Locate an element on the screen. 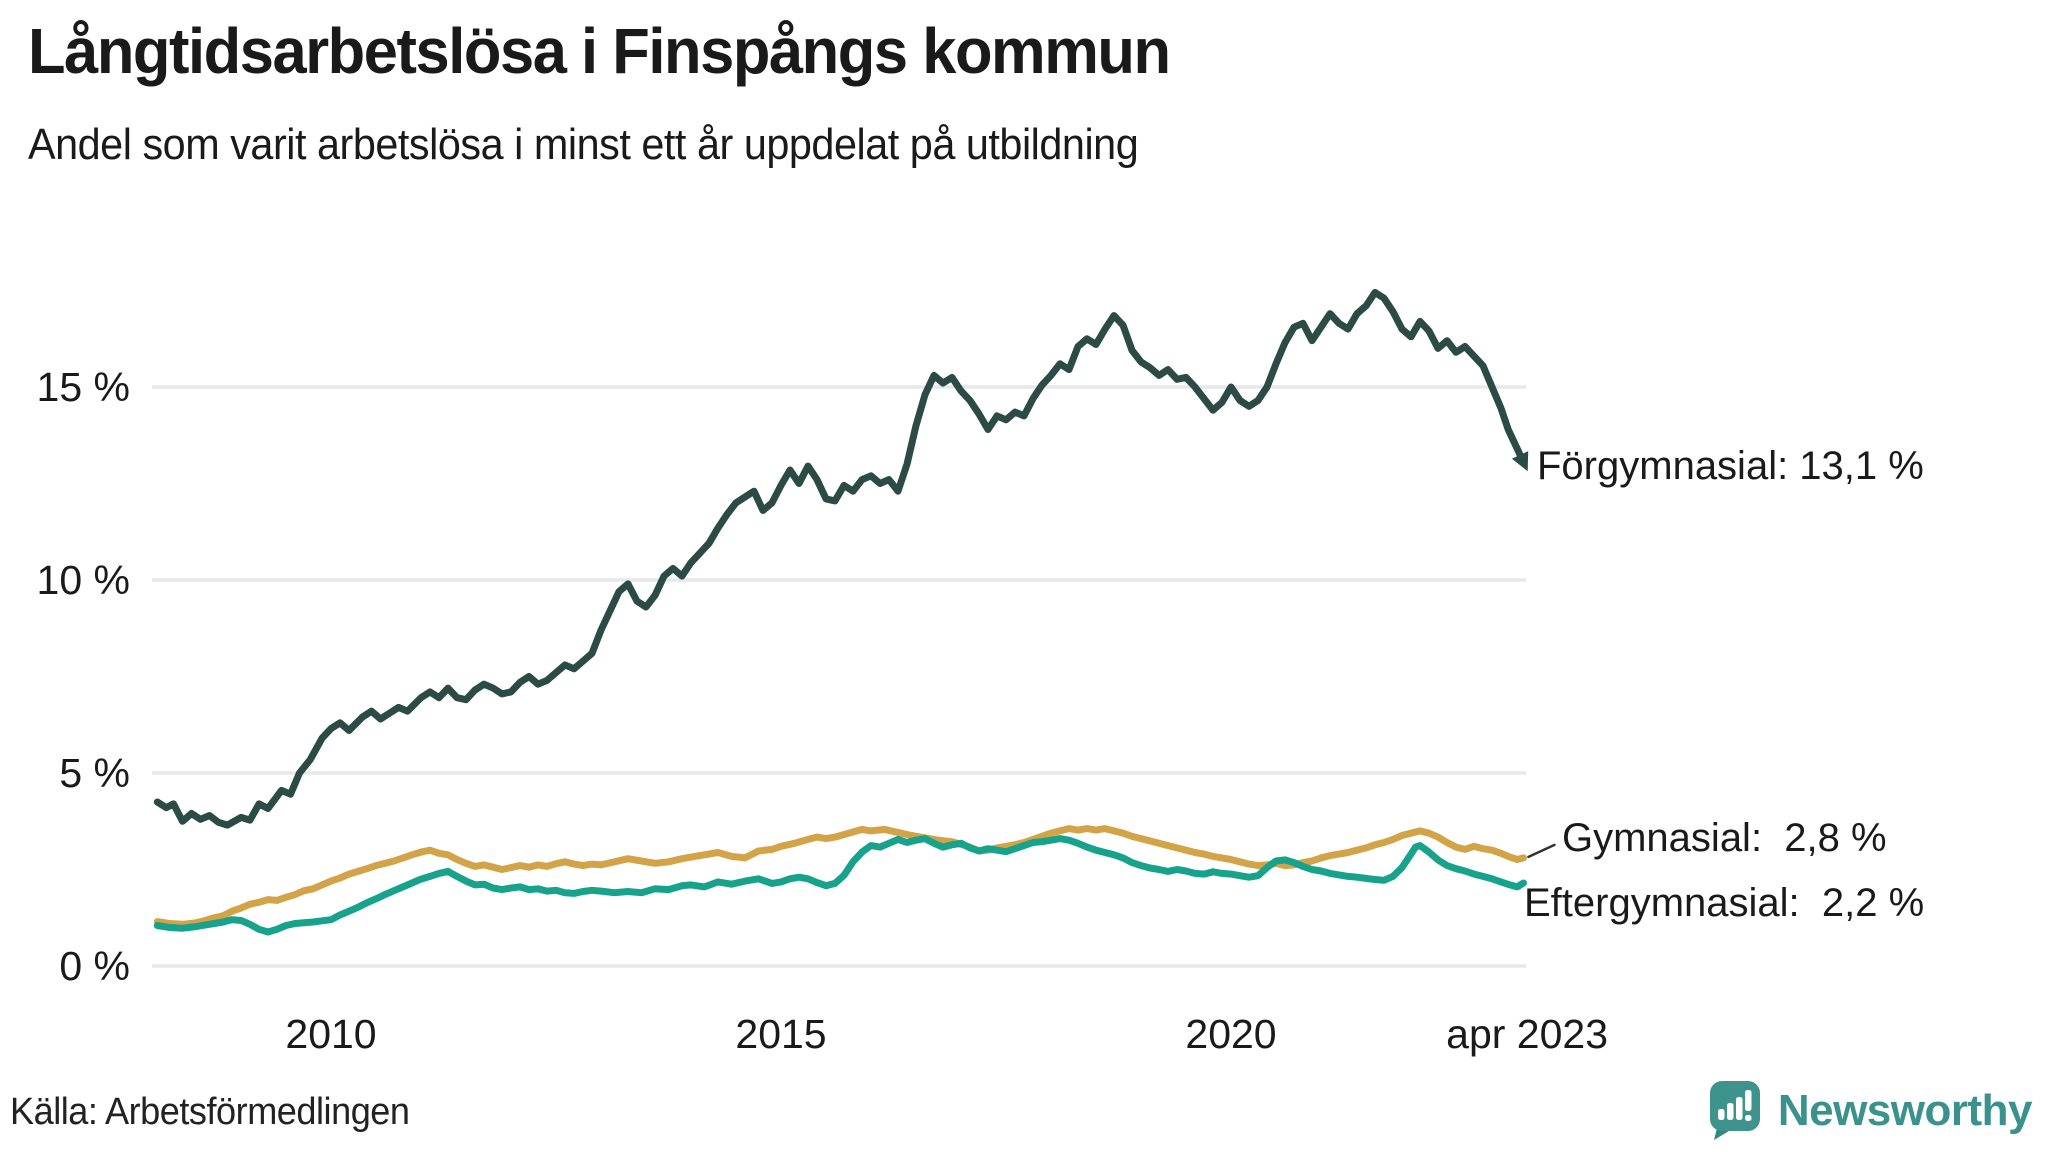 This screenshot has height=1152, width=2048. y-tick-label: 15 % is located at coordinates (83, 387).